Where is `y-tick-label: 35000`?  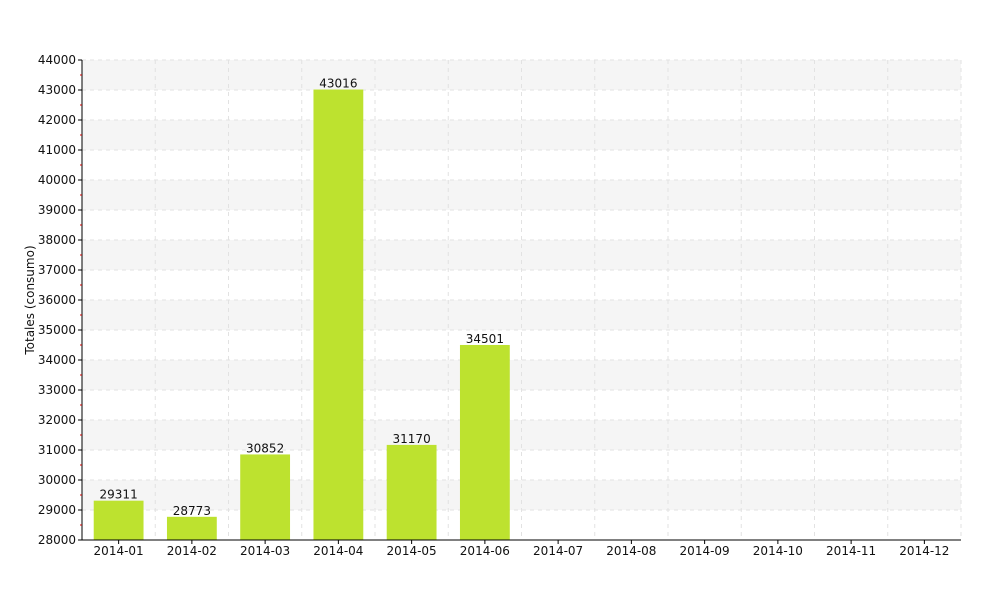 y-tick-label: 35000 is located at coordinates (57, 330).